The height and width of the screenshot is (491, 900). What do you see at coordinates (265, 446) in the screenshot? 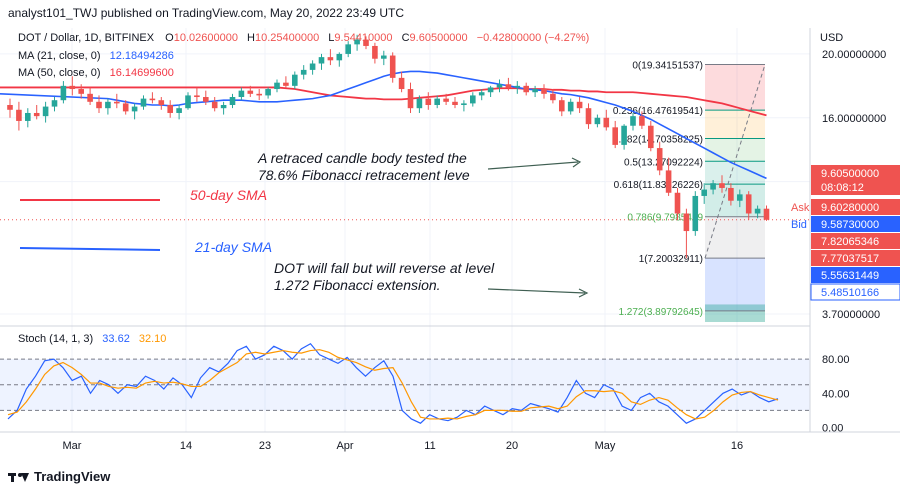
I see `time-tick-label: 23` at bounding box center [265, 446].